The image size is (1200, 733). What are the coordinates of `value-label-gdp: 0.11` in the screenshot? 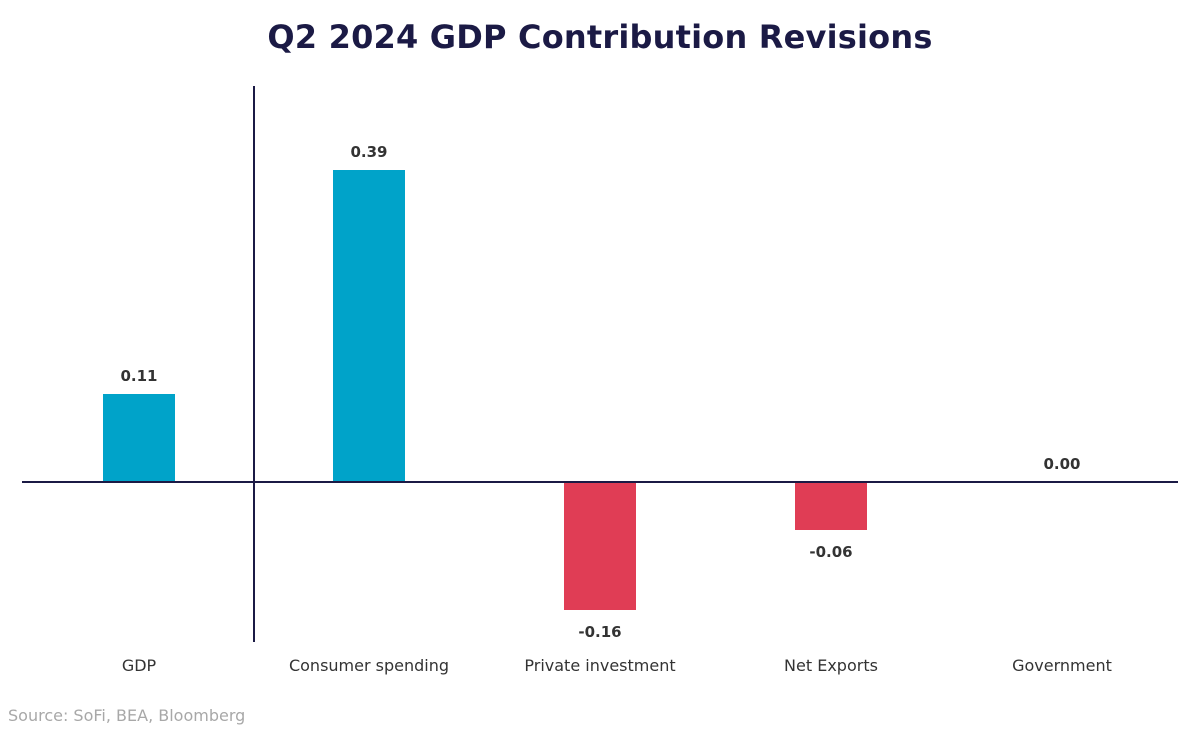 It's located at (138, 376).